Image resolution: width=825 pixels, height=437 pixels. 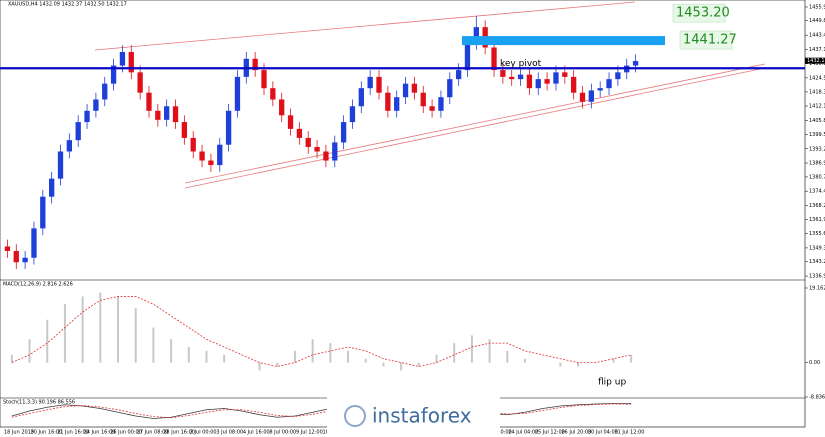 What do you see at coordinates (817, 149) in the screenshot?
I see `y-tick-label: 1393.20` at bounding box center [817, 149].